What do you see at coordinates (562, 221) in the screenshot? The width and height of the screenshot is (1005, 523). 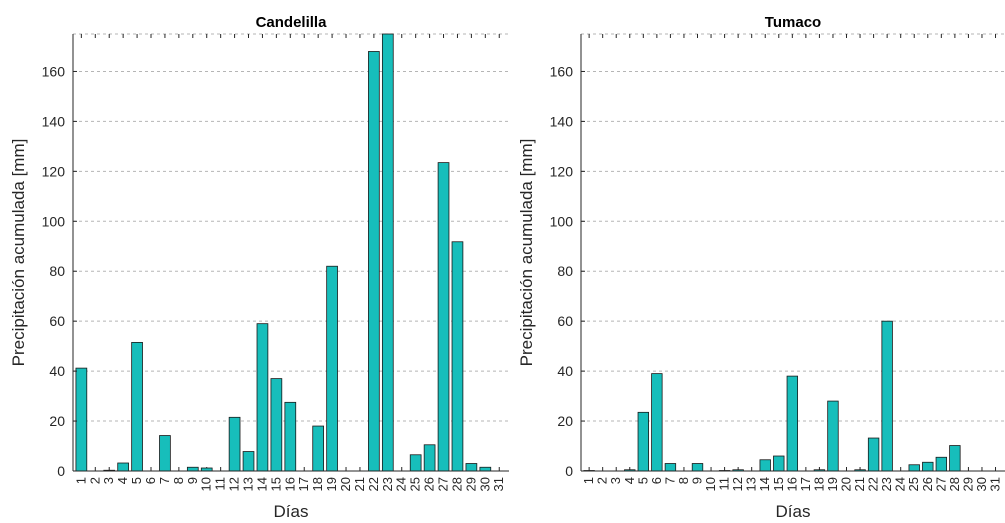 I see `y-tick-label-100: 100` at bounding box center [562, 221].